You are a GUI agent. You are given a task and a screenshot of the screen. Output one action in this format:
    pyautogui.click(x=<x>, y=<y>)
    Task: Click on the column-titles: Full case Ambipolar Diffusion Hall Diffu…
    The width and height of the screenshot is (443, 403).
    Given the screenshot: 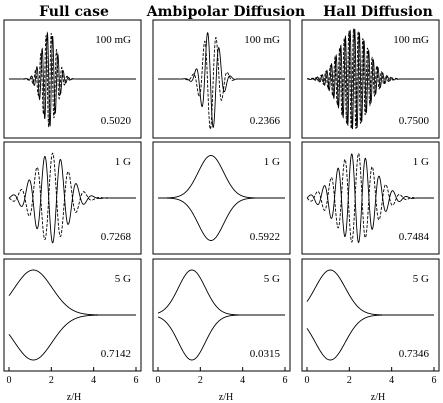 What is the action you would take?
    pyautogui.click(x=236, y=12)
    